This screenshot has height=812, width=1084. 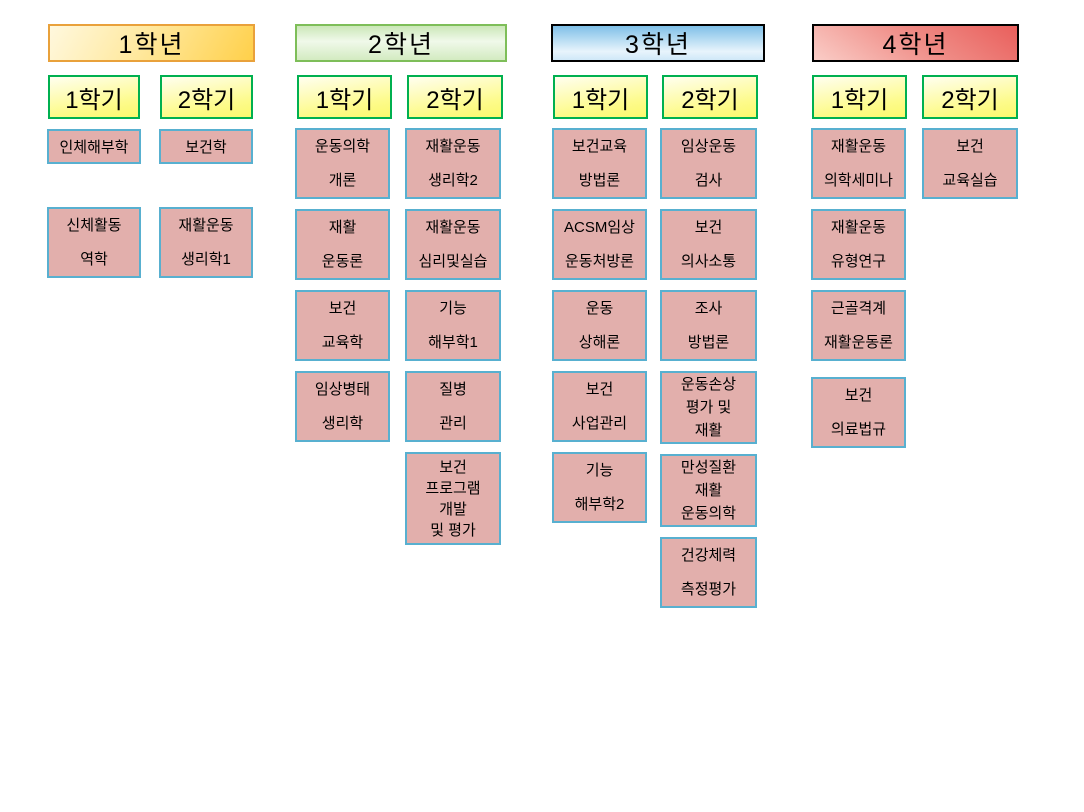 What do you see at coordinates (599, 163) in the screenshot?
I see `course-box: 보건교육 방법론` at bounding box center [599, 163].